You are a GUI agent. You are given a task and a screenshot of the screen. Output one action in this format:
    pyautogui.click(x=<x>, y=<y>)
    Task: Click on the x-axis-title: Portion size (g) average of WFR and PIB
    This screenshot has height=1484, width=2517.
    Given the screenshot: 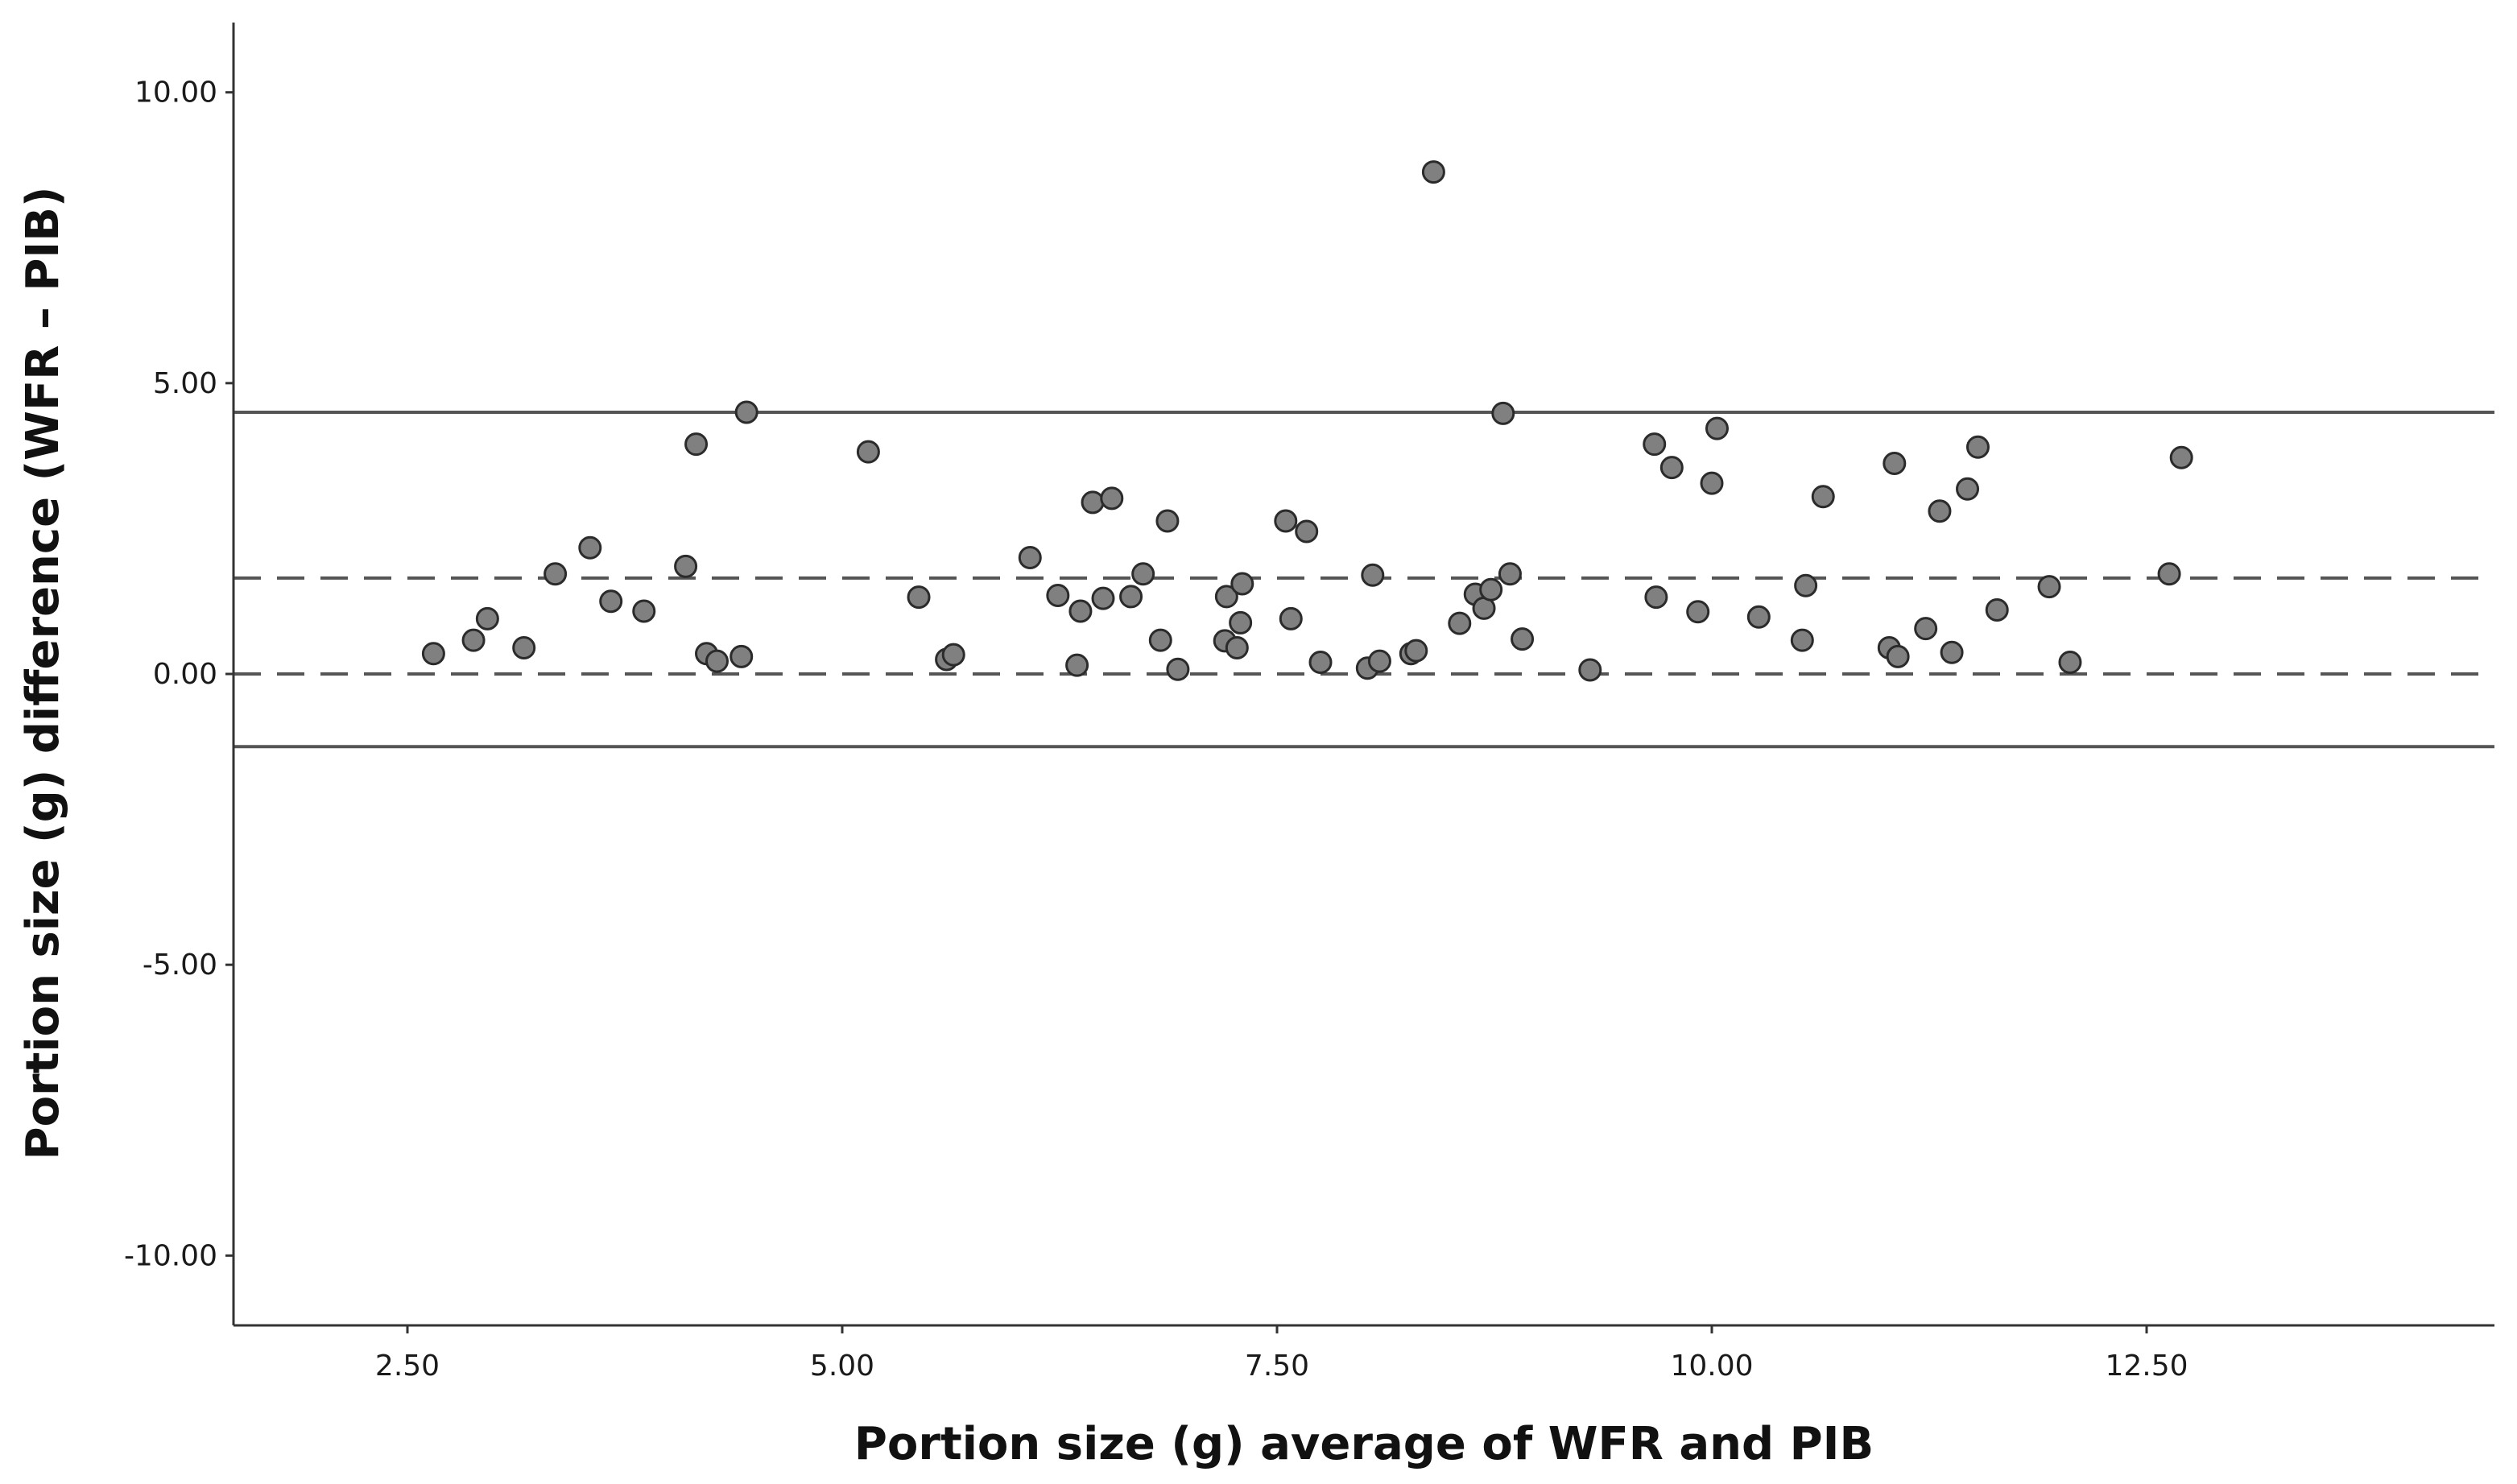 What is the action you would take?
    pyautogui.click(x=1364, y=1444)
    